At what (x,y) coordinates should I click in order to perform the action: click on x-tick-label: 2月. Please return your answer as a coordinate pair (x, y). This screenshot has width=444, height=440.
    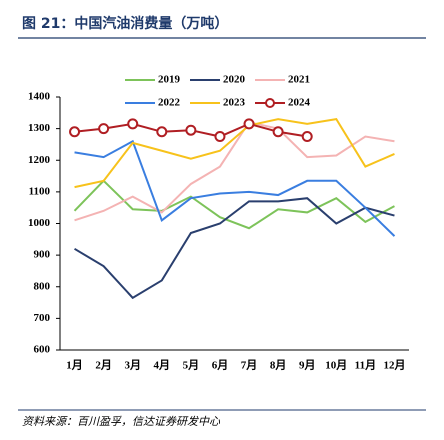
    Looking at the image, I should click on (103, 365).